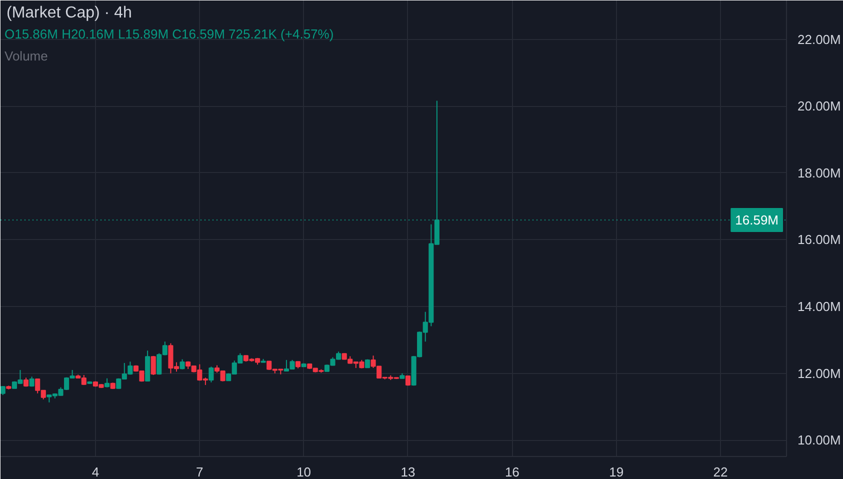 The width and height of the screenshot is (843, 479). What do you see at coordinates (512, 471) in the screenshot?
I see `x-tick-label: 16` at bounding box center [512, 471].